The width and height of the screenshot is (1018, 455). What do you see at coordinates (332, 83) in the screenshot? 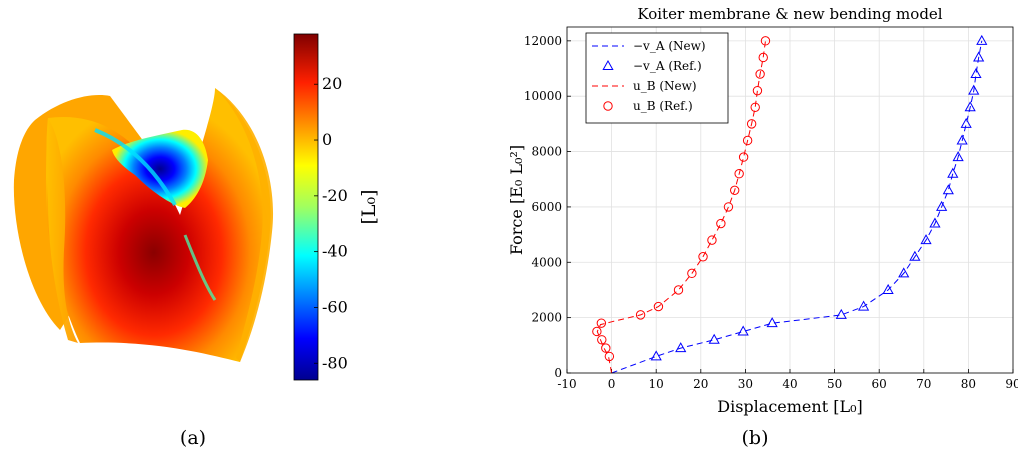
I see `colorbar-tick-label: 20` at bounding box center [332, 83].